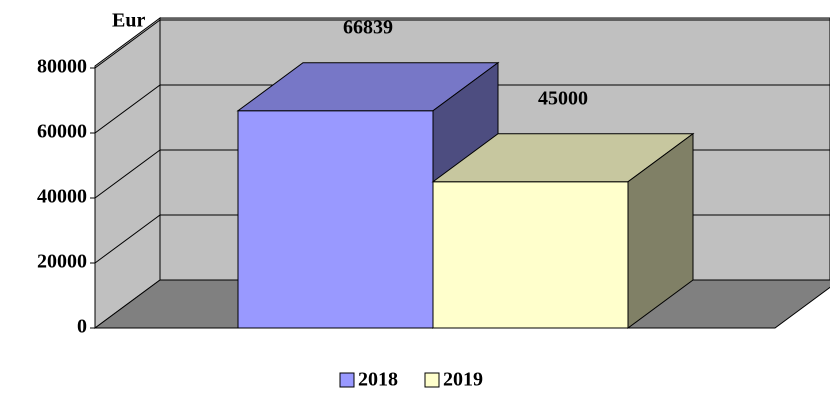 This screenshot has width=830, height=416. I want to click on bar-side, so click(660, 230).